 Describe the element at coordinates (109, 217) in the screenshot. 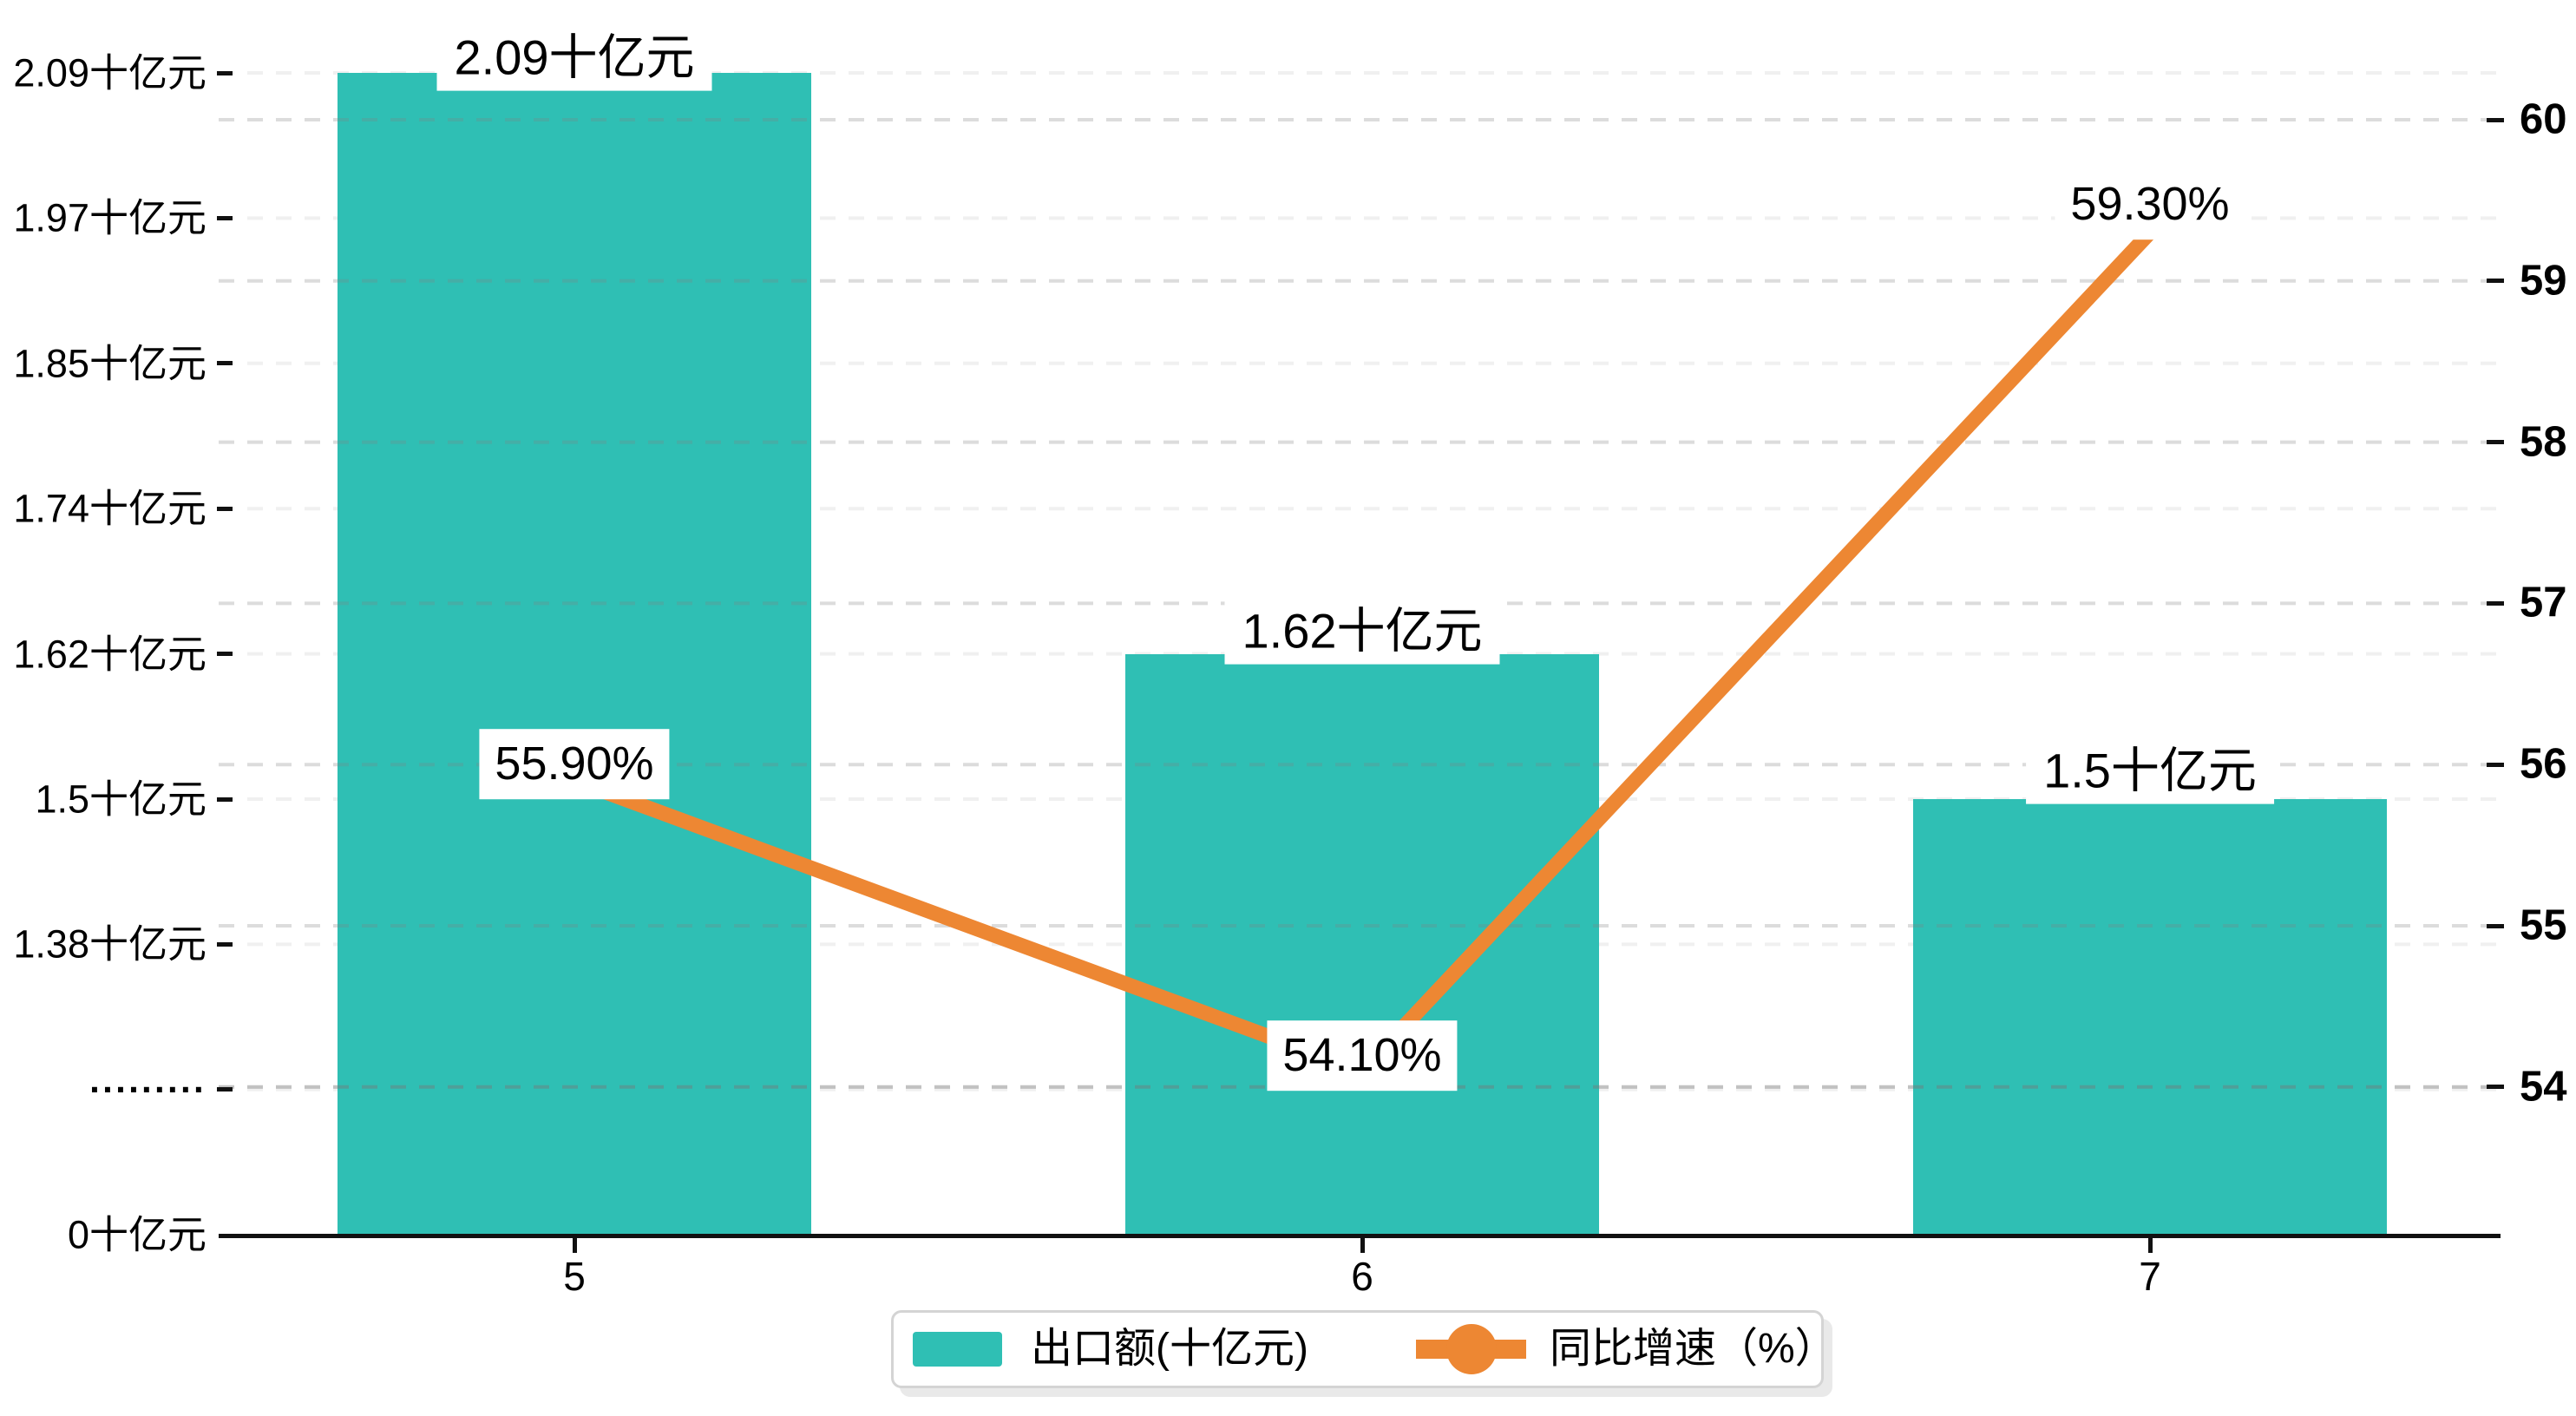

I see `left-axis-tick-label: 1.97十亿元` at that location.